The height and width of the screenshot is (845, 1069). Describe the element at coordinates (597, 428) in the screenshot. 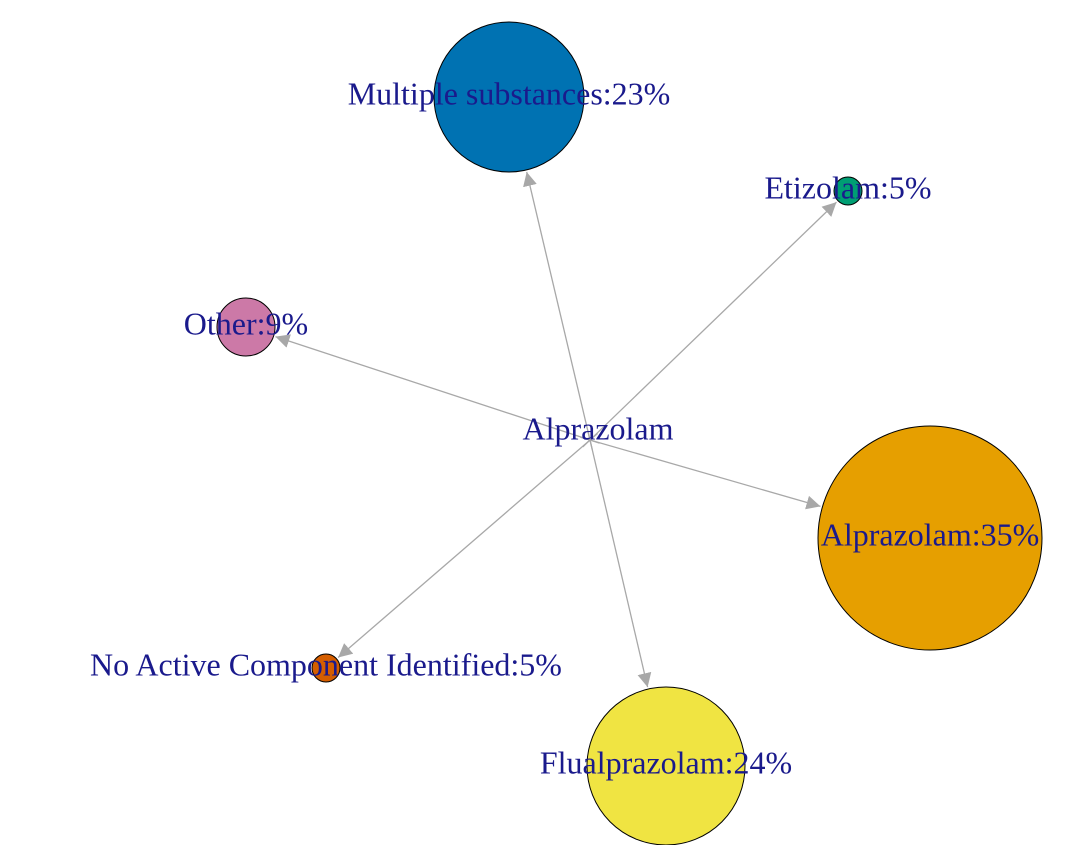

I see `center-label: Alprazolam` at that location.